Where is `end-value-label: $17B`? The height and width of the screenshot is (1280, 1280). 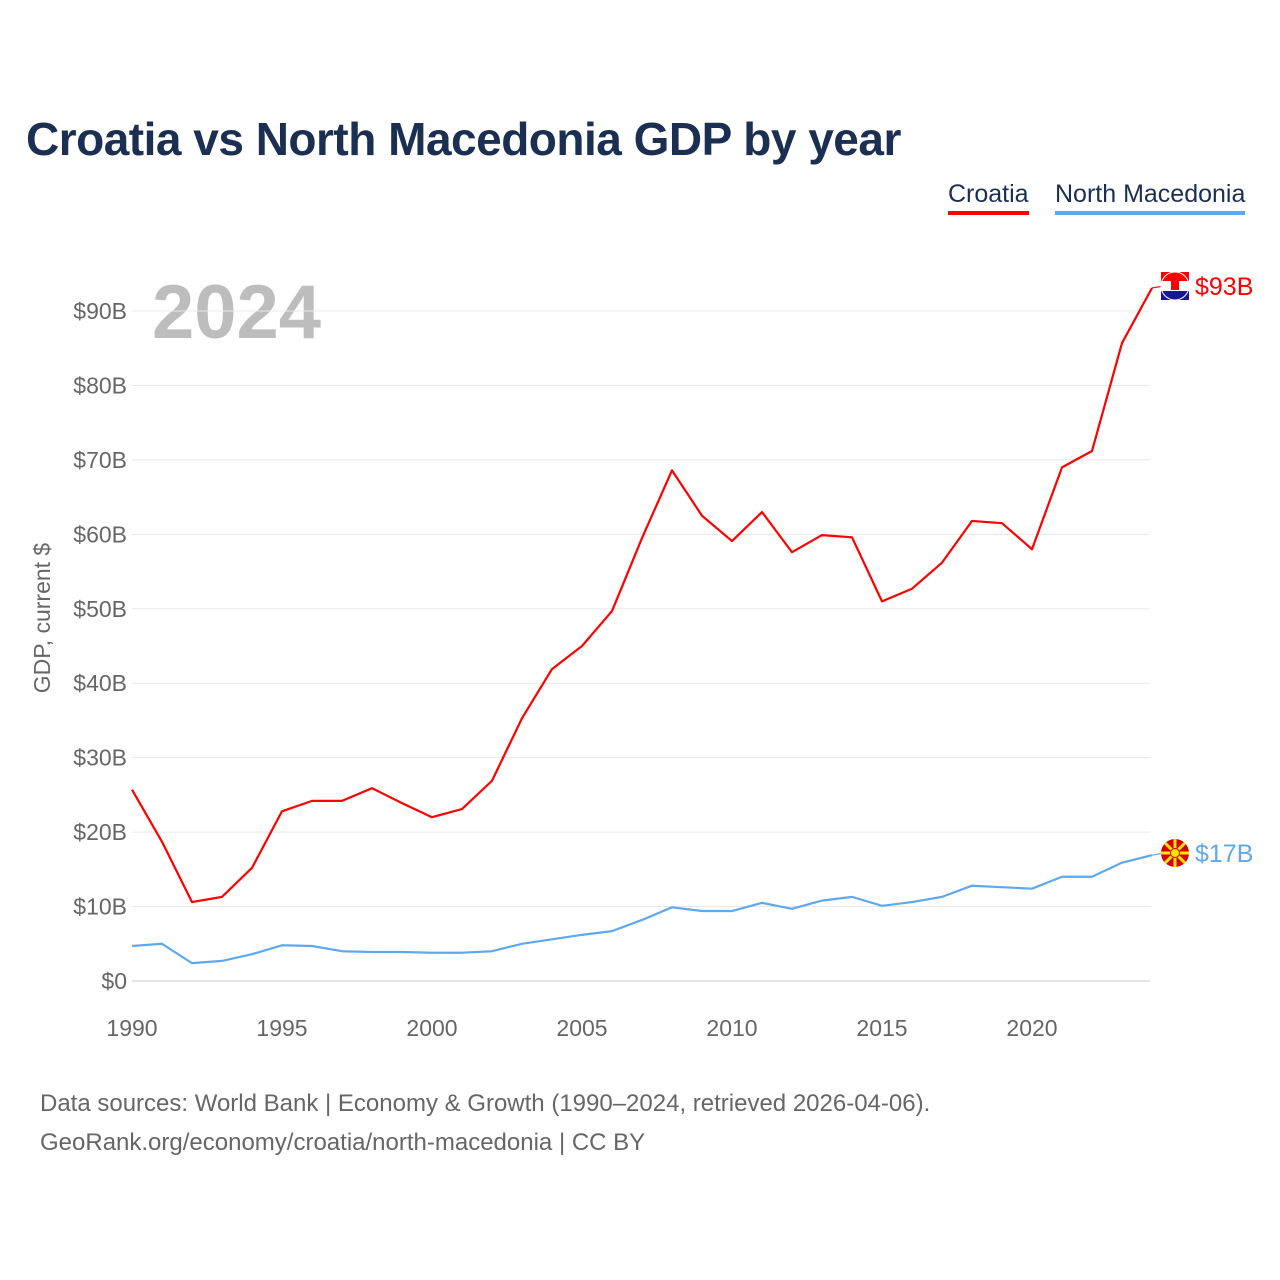 end-value-label: $17B is located at coordinates (1224, 854).